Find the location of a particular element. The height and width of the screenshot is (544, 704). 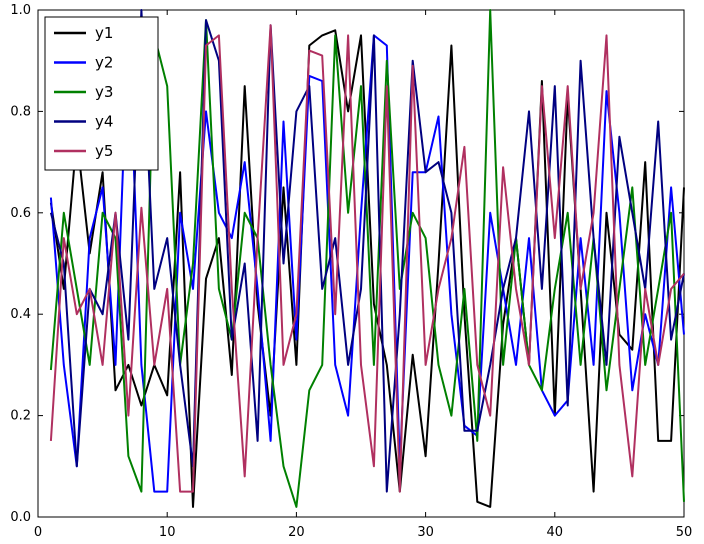

y-tick-label: 0.0 is located at coordinates (20, 517).